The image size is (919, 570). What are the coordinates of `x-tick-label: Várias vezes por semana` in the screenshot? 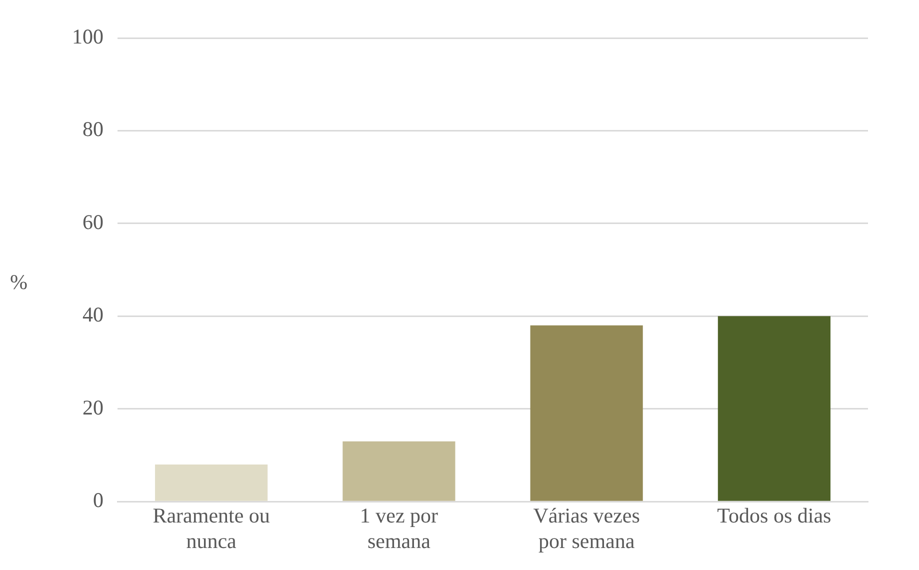 It's located at (586, 528).